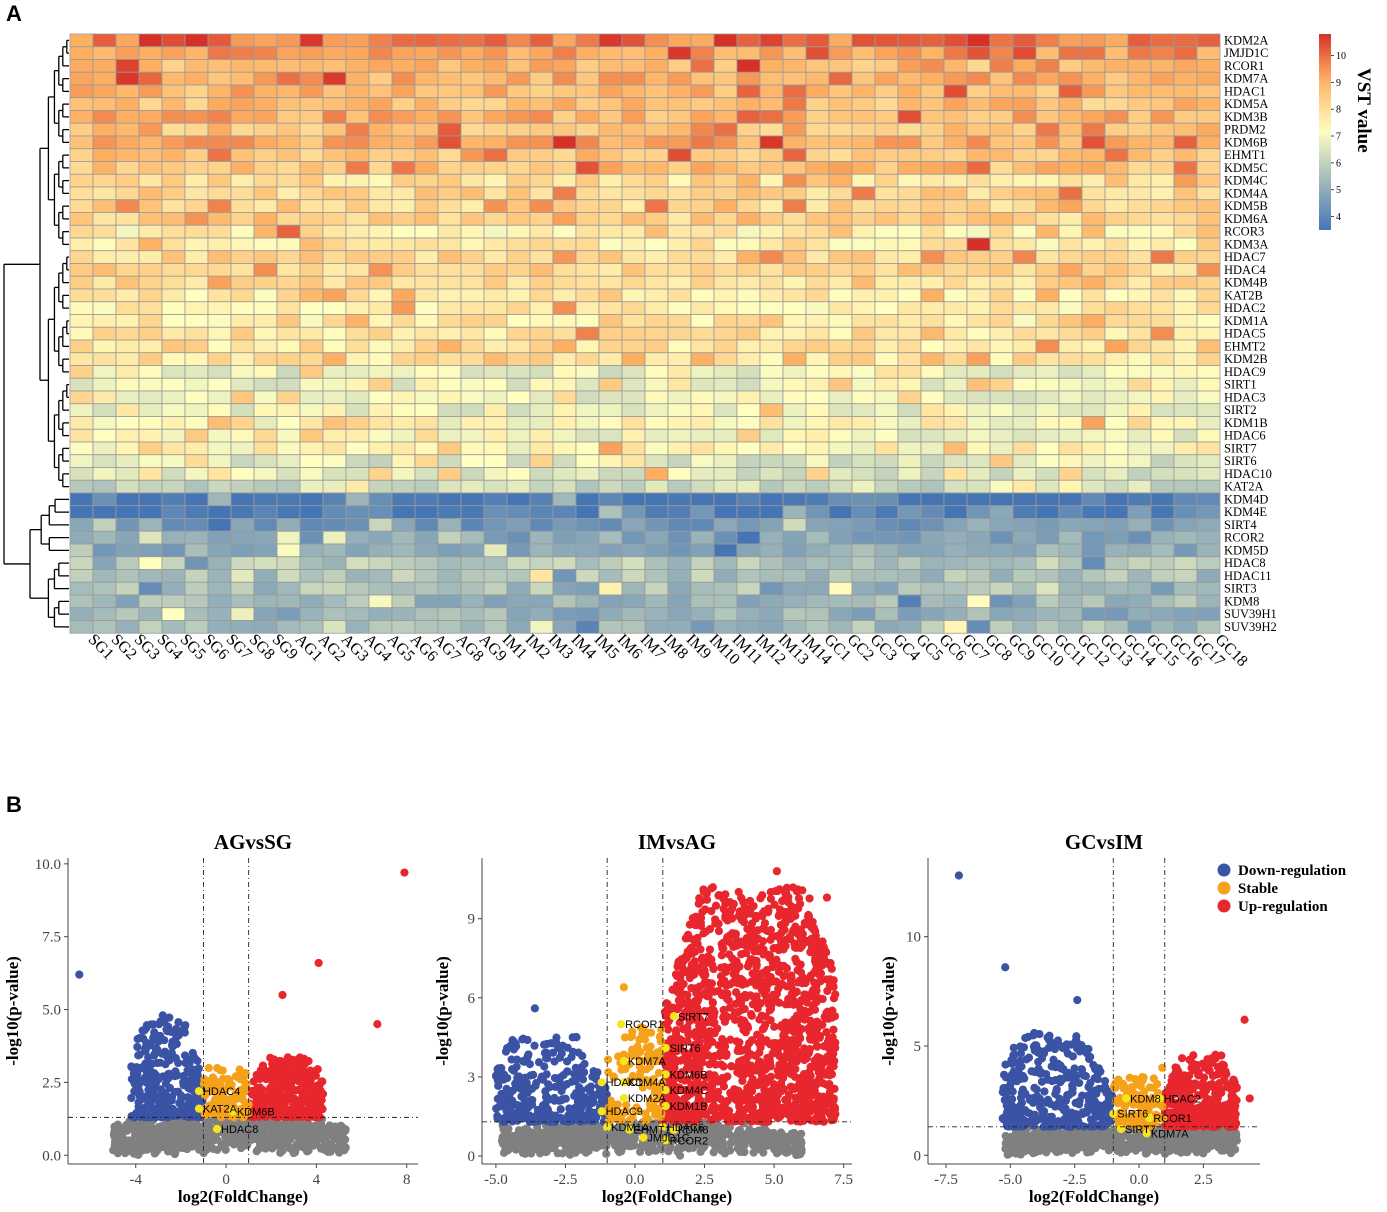  I want to click on gene-label: SIRT1, so click(1240, 385).